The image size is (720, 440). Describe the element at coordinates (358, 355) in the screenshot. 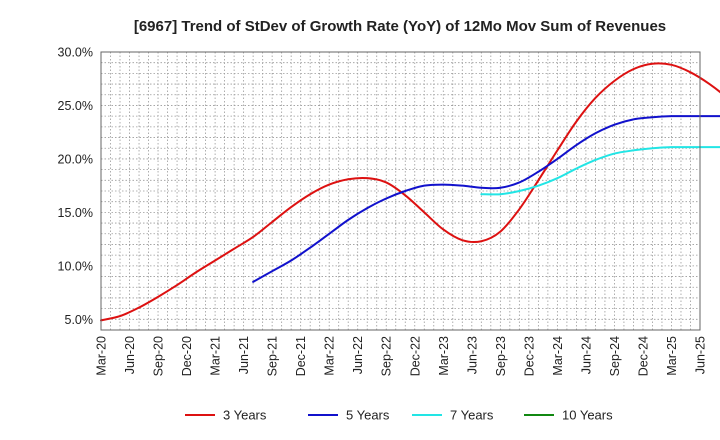

I see `x-tick-label: Jun-22` at that location.